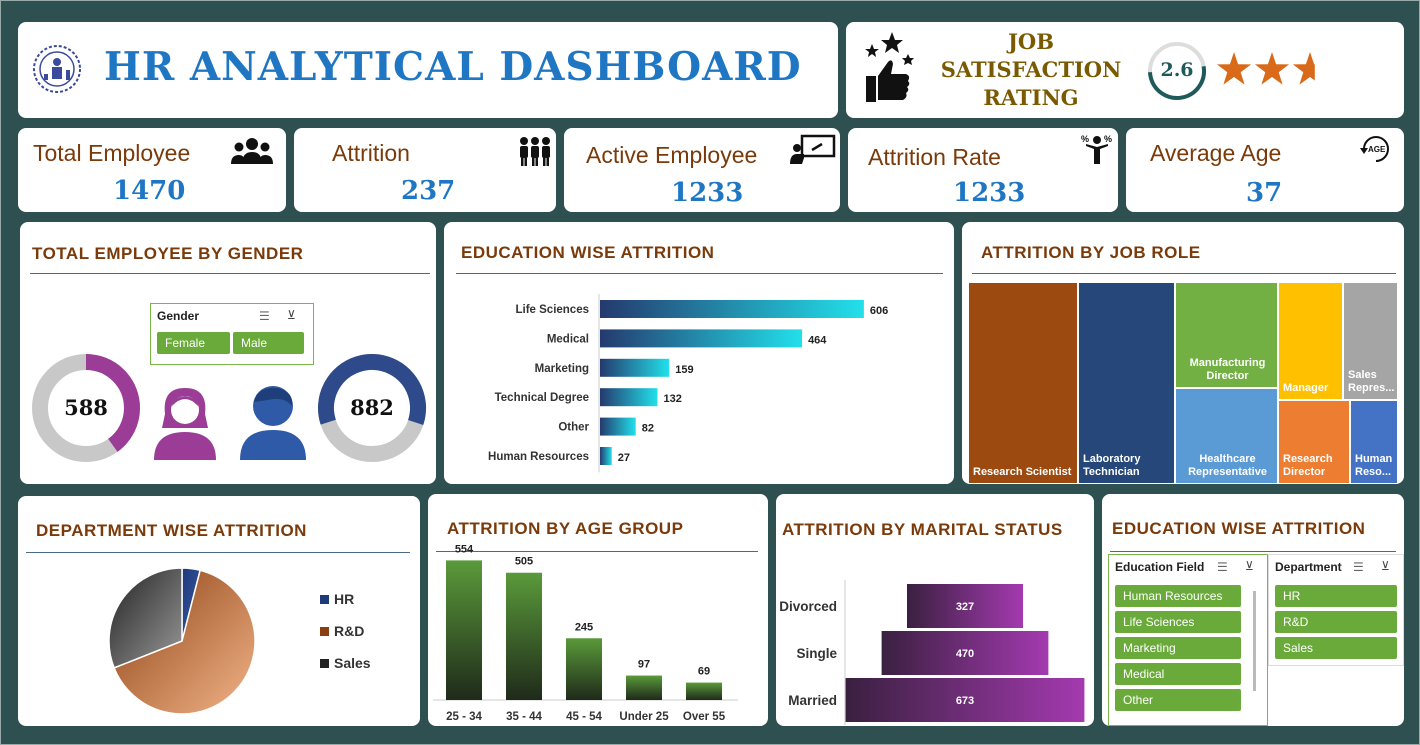 This screenshot has width=1420, height=745. Describe the element at coordinates (184, 642) in the screenshot. I see `pie-slice-rnd` at that location.